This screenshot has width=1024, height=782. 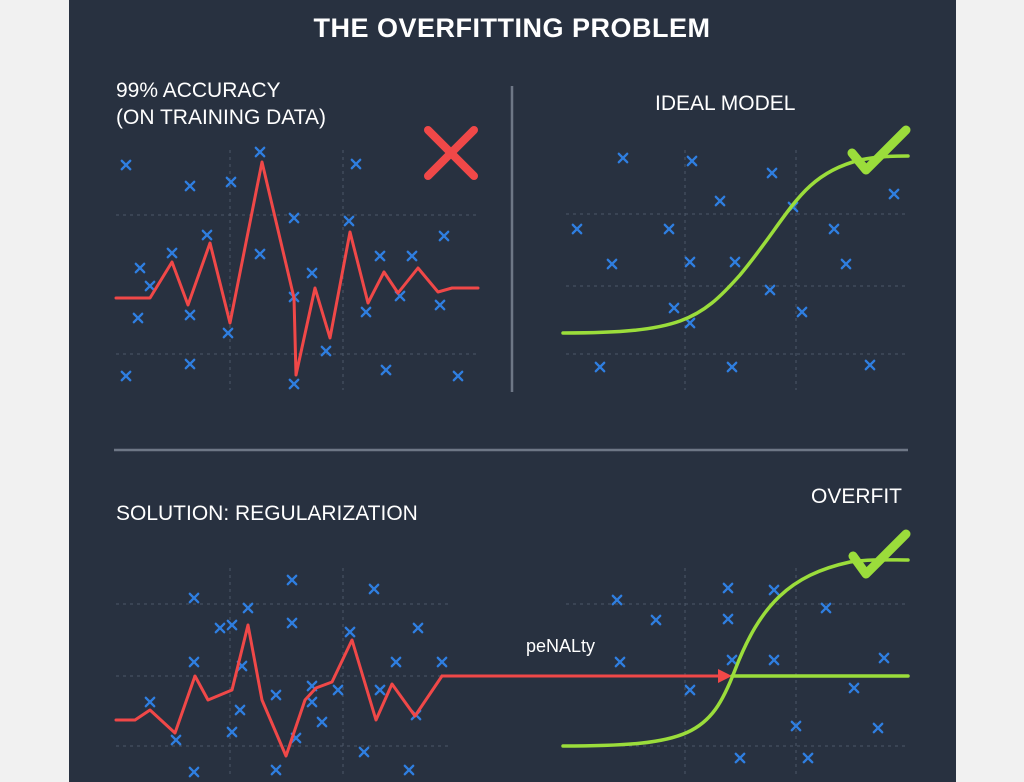 What do you see at coordinates (735, 244) in the screenshot?
I see `ideal-curve-top` at bounding box center [735, 244].